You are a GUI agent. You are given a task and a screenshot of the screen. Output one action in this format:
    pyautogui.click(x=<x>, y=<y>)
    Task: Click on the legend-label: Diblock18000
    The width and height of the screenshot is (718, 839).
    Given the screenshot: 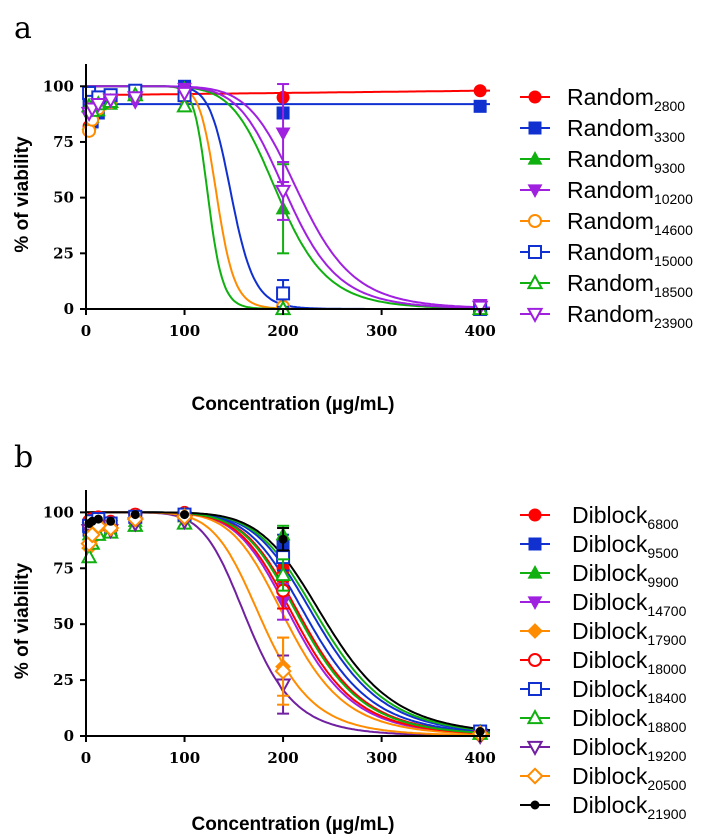 What is the action you would take?
    pyautogui.click(x=629, y=662)
    